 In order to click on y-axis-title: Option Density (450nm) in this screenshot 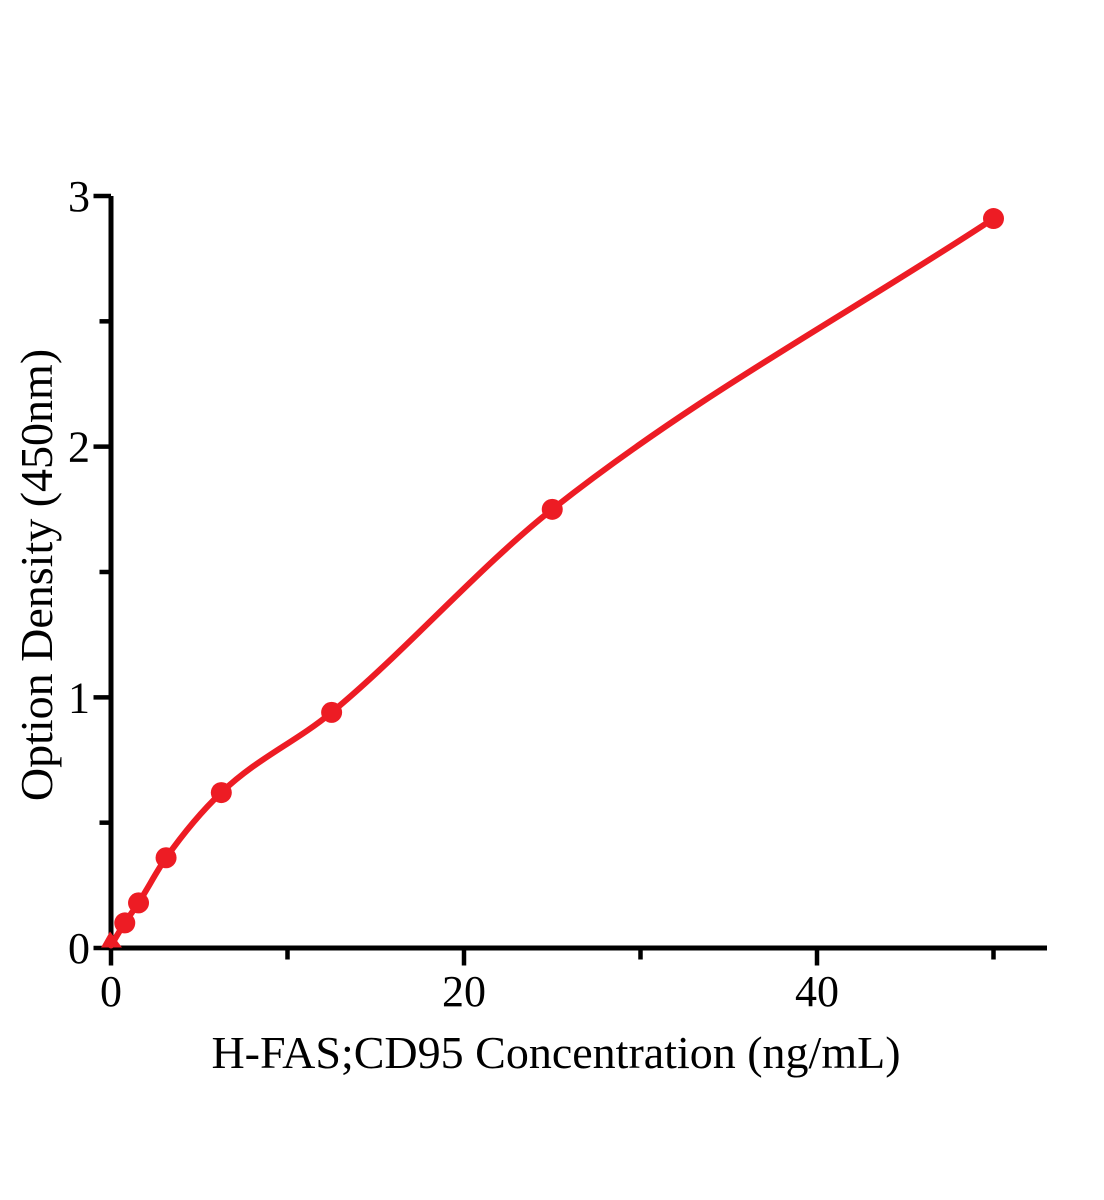, I will do `click(36, 575)`.